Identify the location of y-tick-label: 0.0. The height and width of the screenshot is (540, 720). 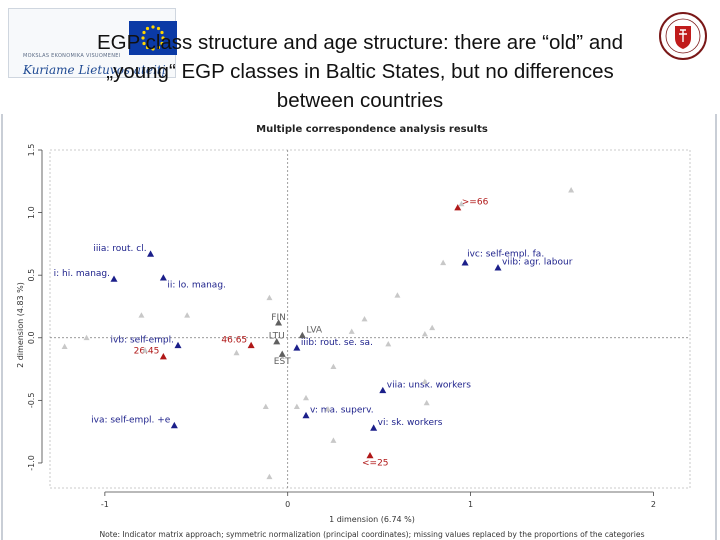
(31, 337).